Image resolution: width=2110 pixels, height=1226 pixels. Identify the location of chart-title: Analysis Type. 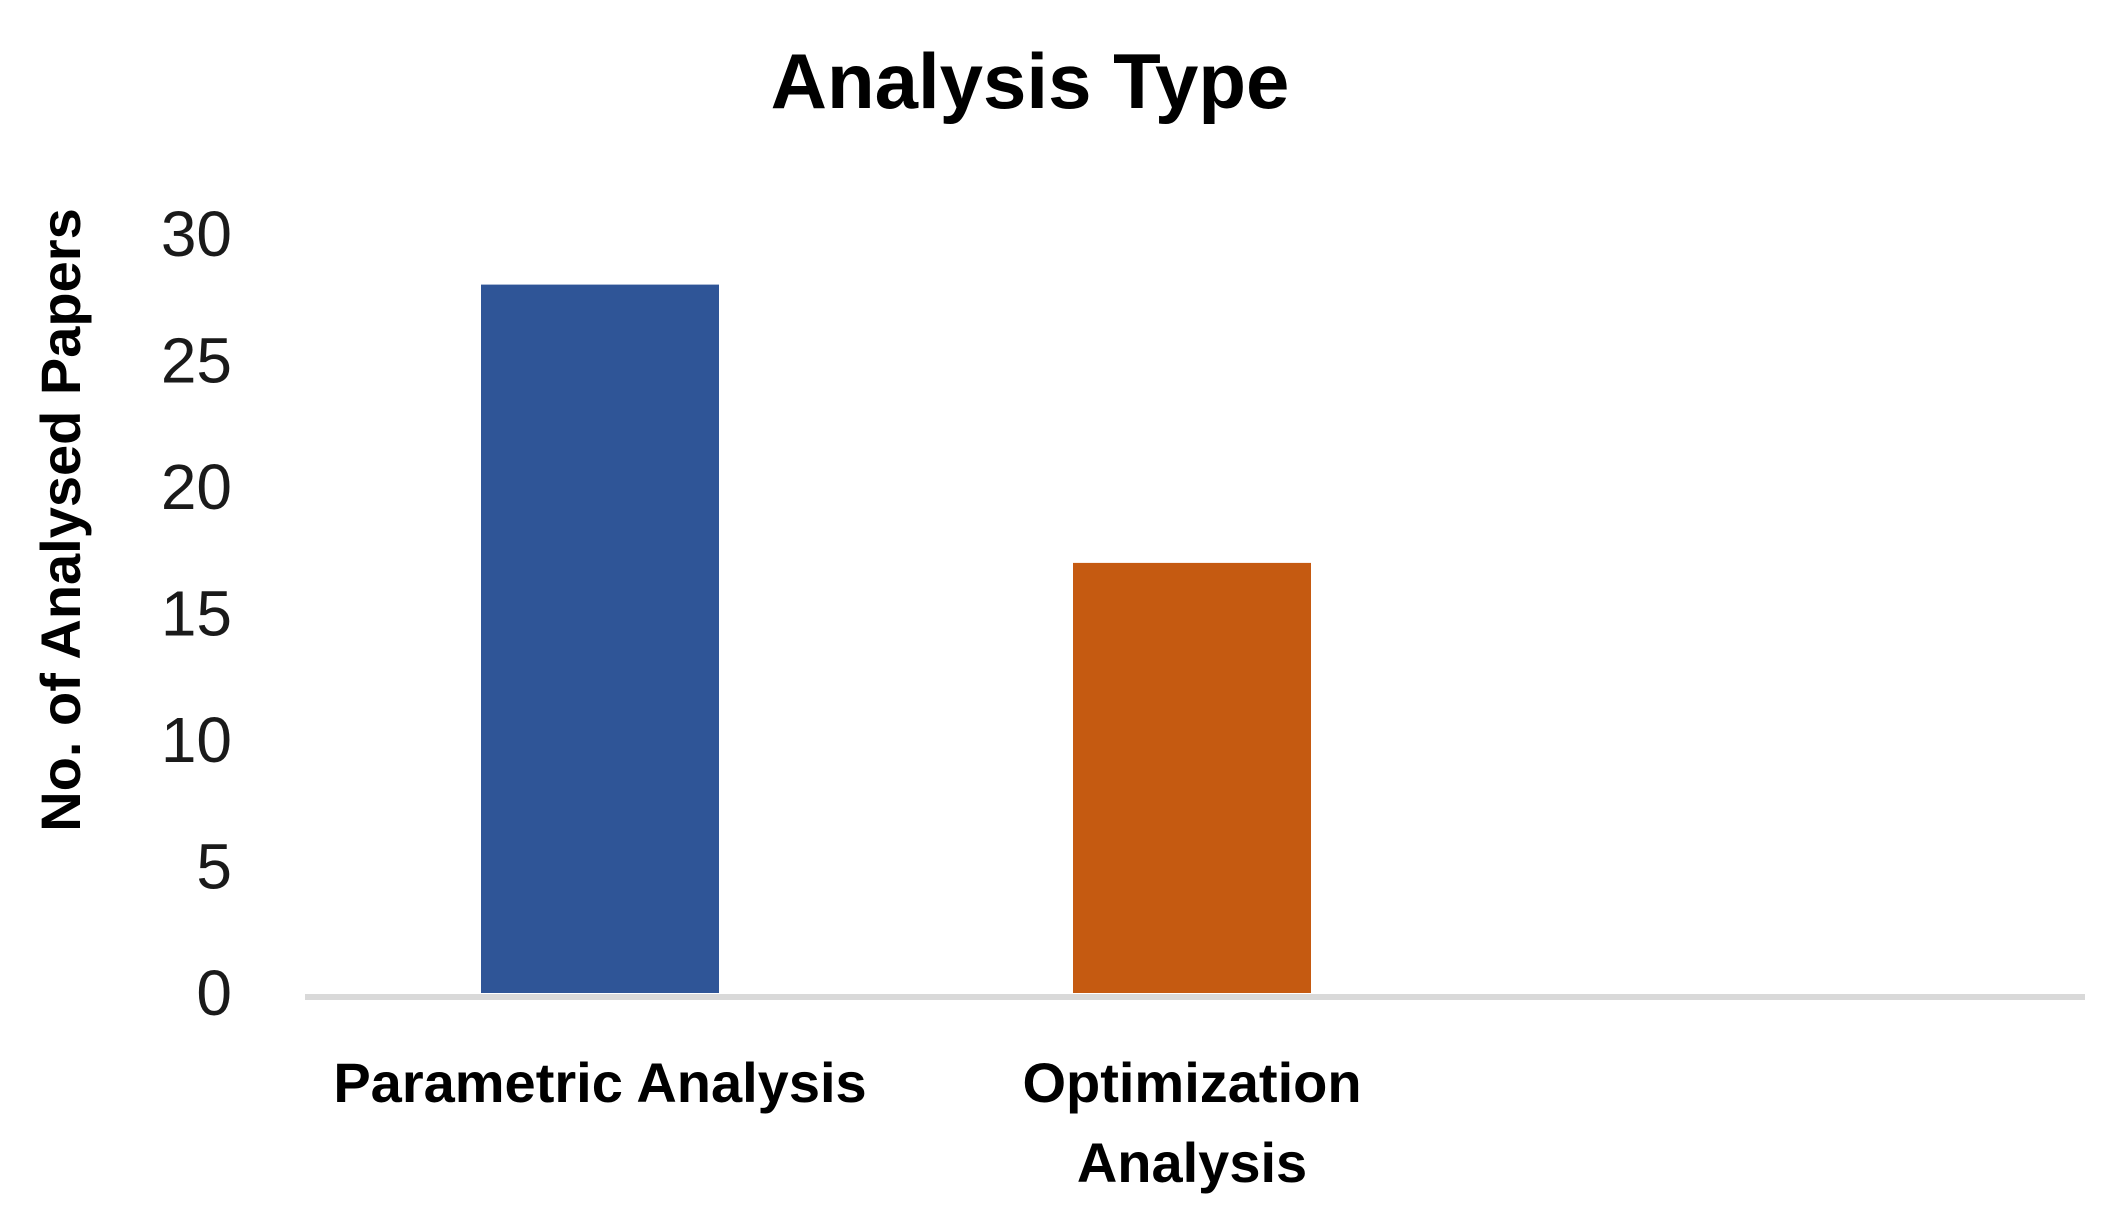
(1030, 81).